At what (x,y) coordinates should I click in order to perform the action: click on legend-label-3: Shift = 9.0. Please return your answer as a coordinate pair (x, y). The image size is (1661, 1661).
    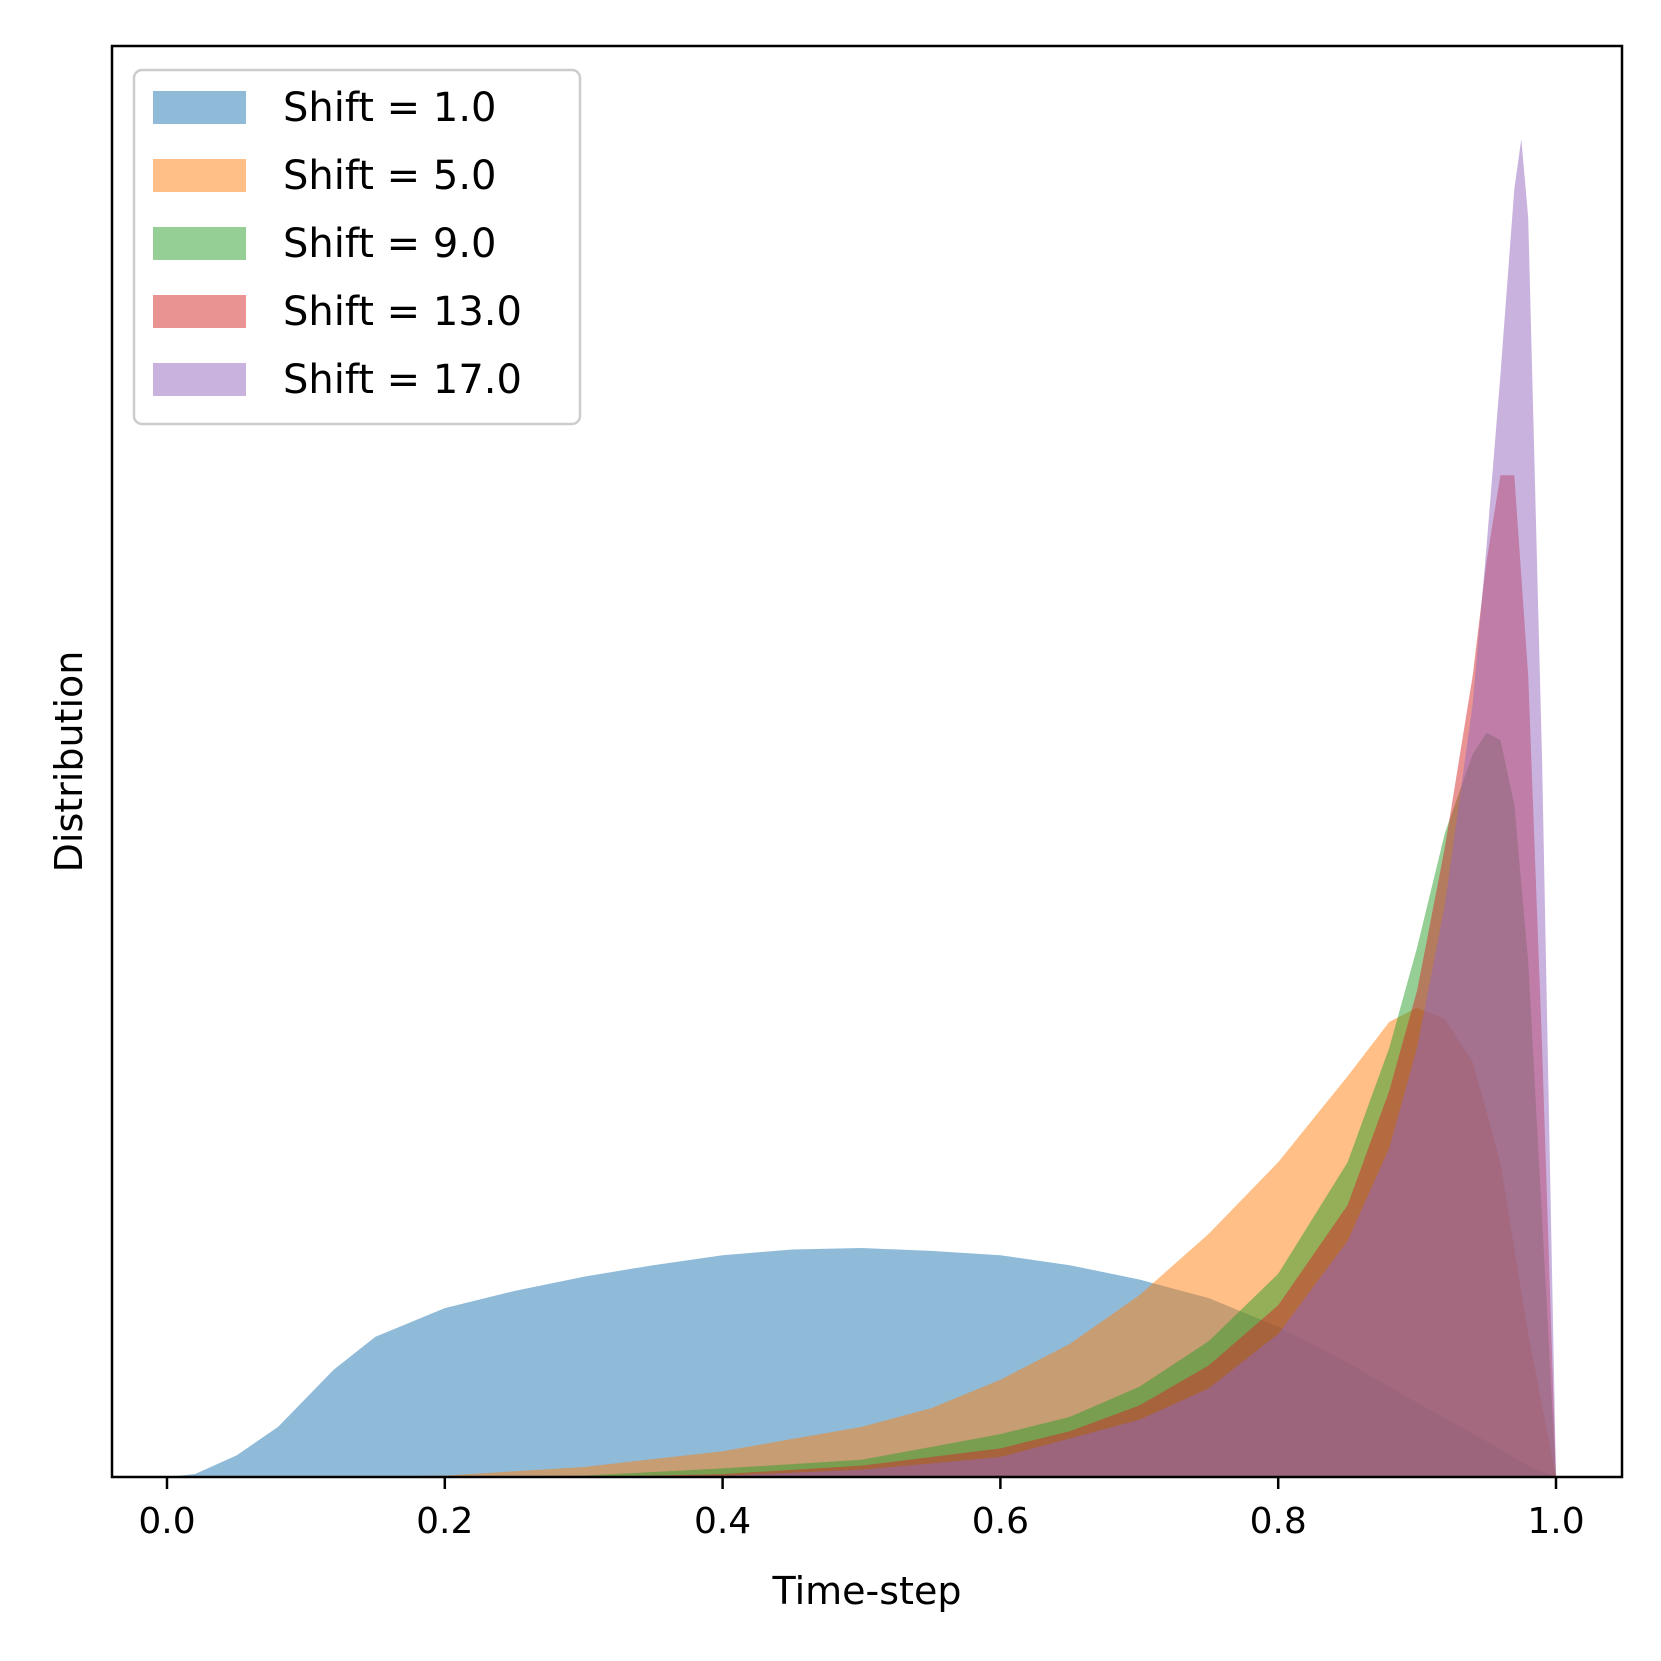
    Looking at the image, I should click on (389, 244).